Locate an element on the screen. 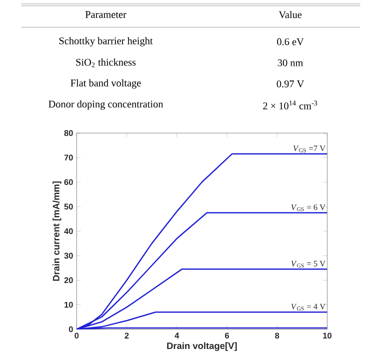 This screenshot has height=357, width=368. text: SiO$_{2}$ thickness is located at coordinates (106, 62).